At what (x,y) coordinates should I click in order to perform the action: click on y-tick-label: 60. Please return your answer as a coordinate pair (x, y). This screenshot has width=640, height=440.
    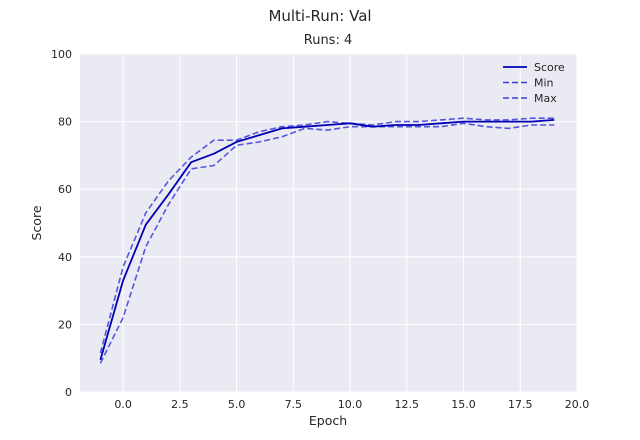
    Looking at the image, I should click on (65, 189).